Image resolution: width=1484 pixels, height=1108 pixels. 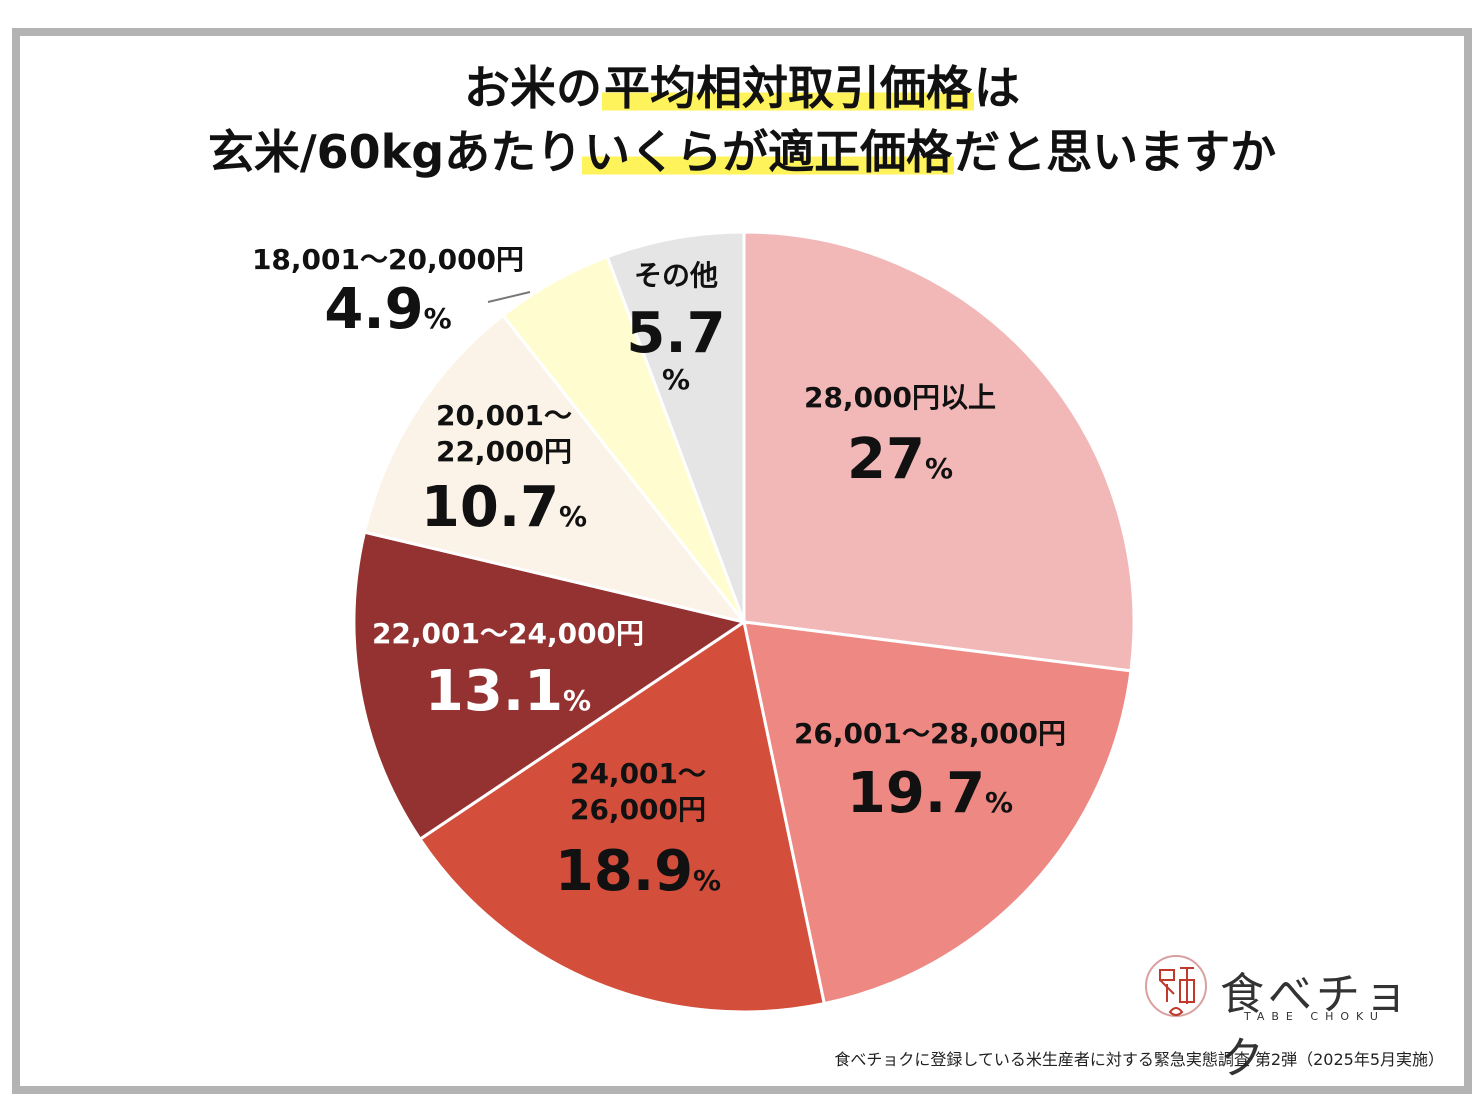 What do you see at coordinates (395, 152) in the screenshot?
I see `title-line2-pre: 玄米/60kgあたり` at bounding box center [395, 152].